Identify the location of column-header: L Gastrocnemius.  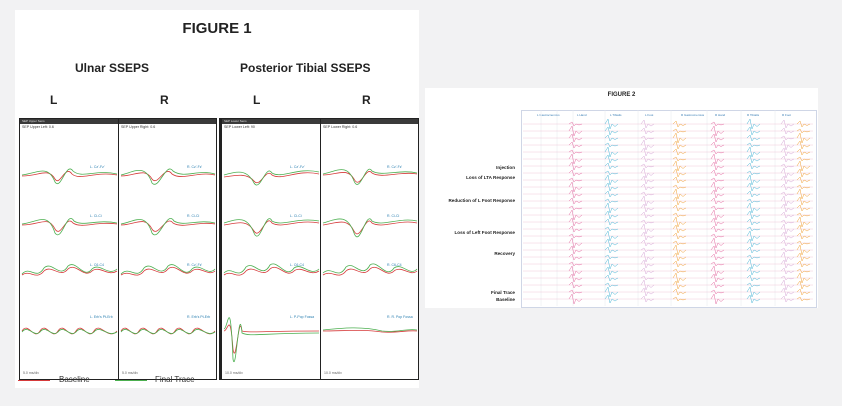
(548, 115).